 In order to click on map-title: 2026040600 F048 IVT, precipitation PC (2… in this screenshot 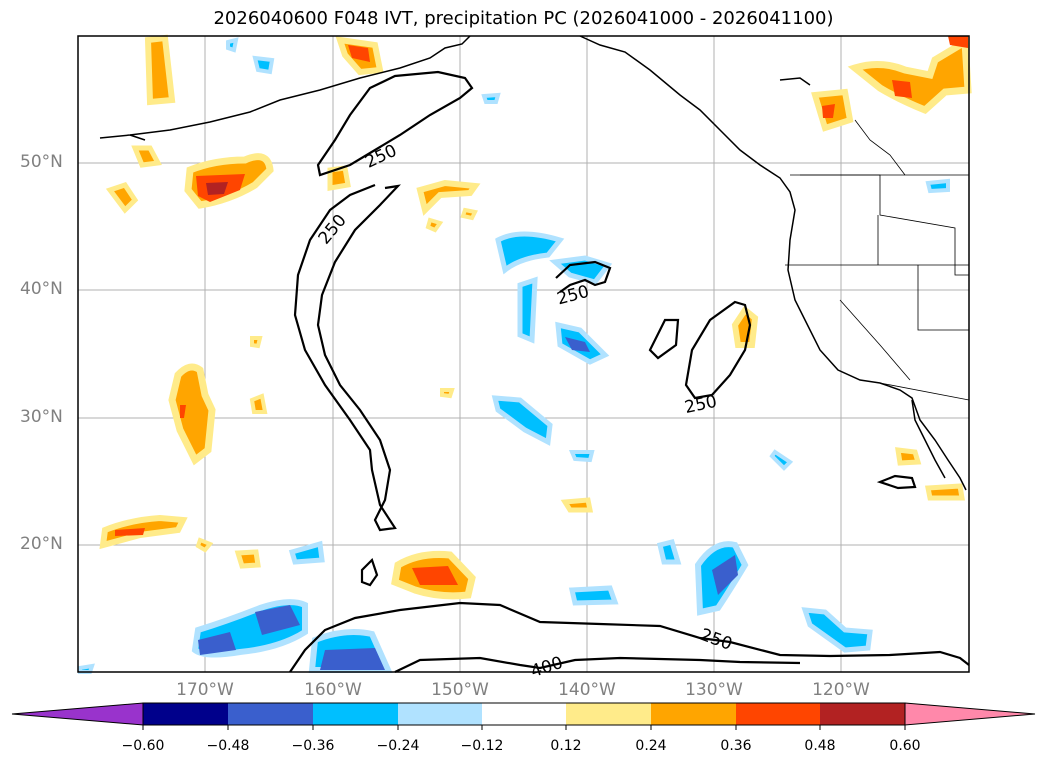, I will do `click(523, 18)`.